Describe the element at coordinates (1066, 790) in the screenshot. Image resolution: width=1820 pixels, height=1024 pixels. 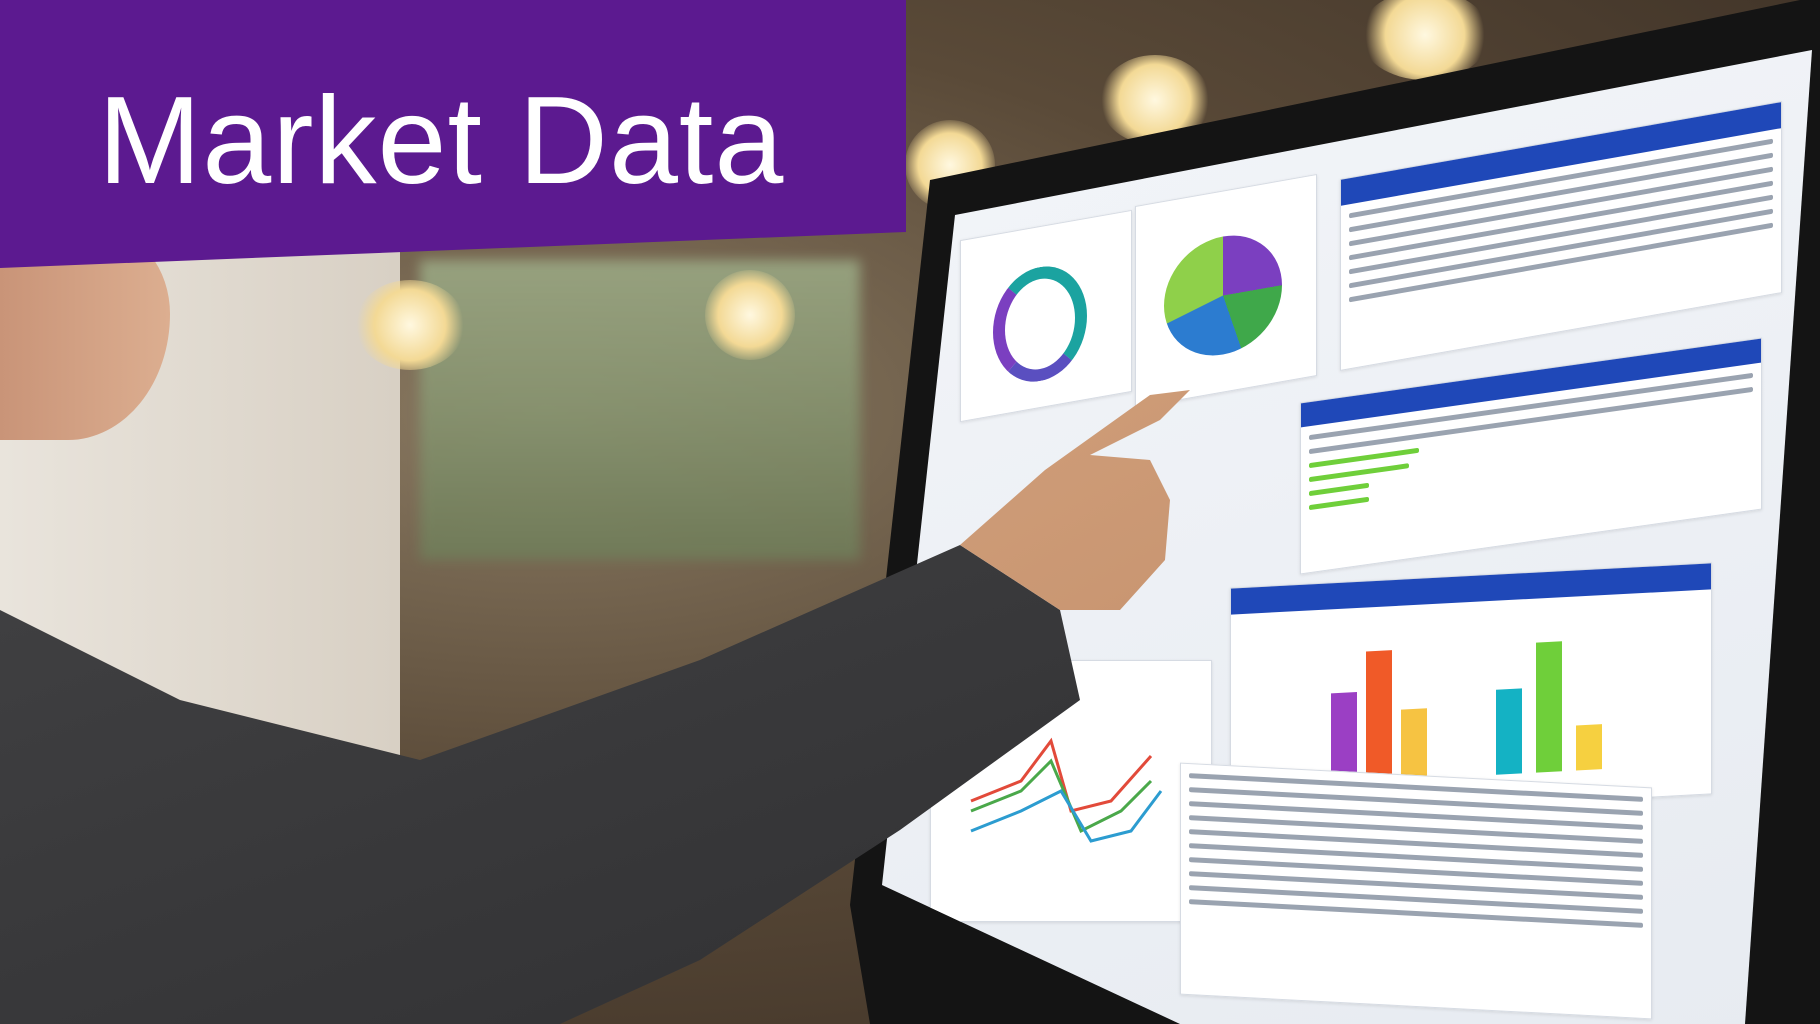
I see `line-chart` at that location.